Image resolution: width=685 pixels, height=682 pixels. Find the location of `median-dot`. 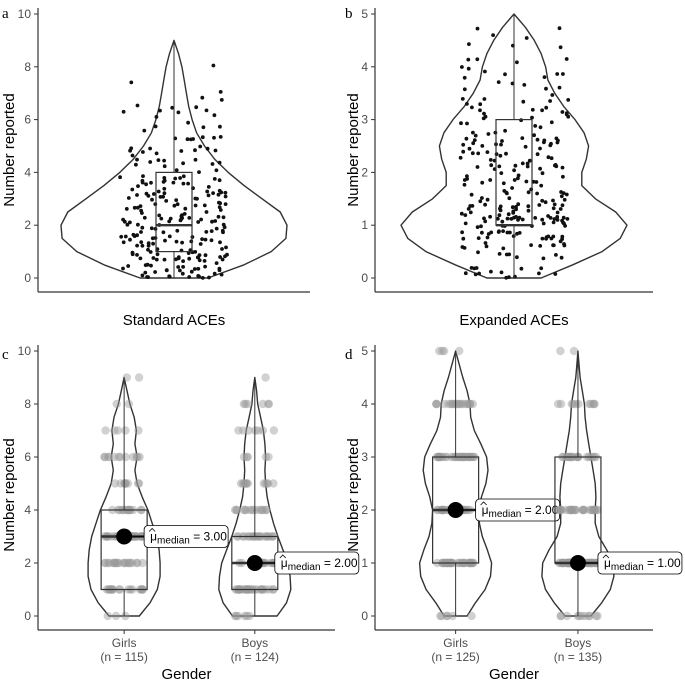

median-dot is located at coordinates (124, 536).